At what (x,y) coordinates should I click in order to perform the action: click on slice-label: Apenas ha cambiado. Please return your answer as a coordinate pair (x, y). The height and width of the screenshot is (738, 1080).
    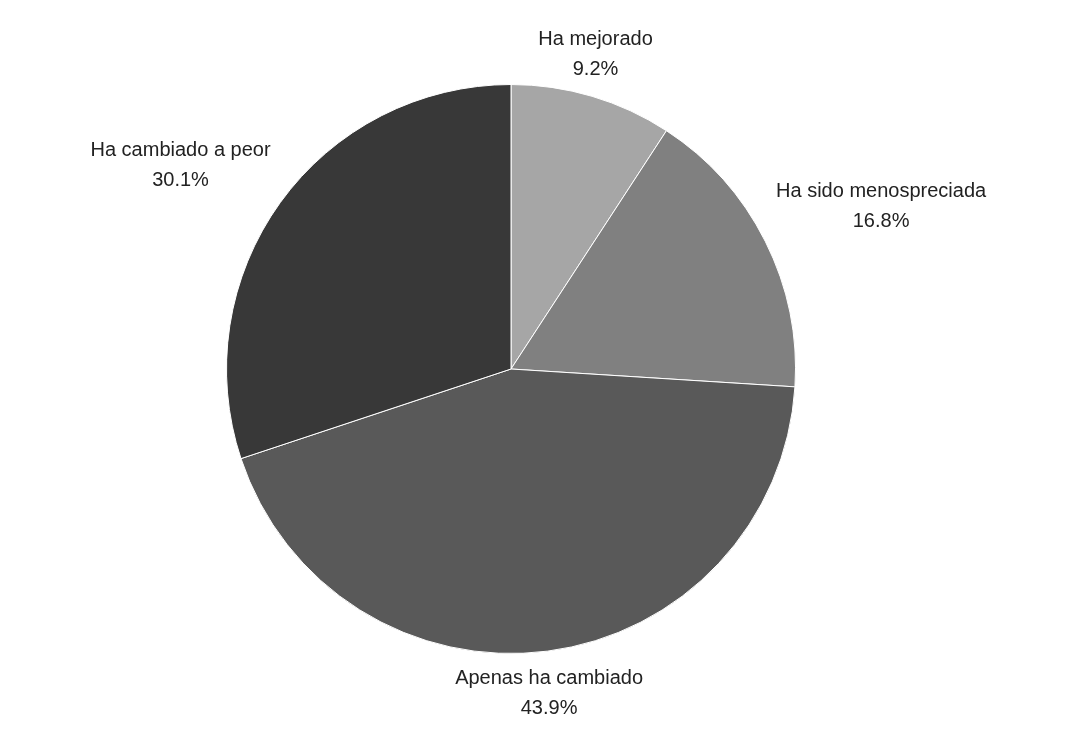
    Looking at the image, I should click on (549, 676).